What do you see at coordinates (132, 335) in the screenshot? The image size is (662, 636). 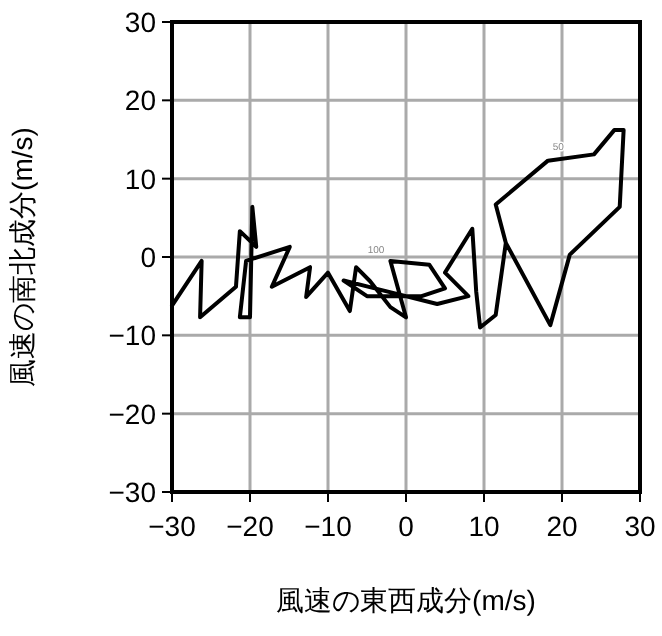 I see `y-tick-label: −10` at bounding box center [132, 335].